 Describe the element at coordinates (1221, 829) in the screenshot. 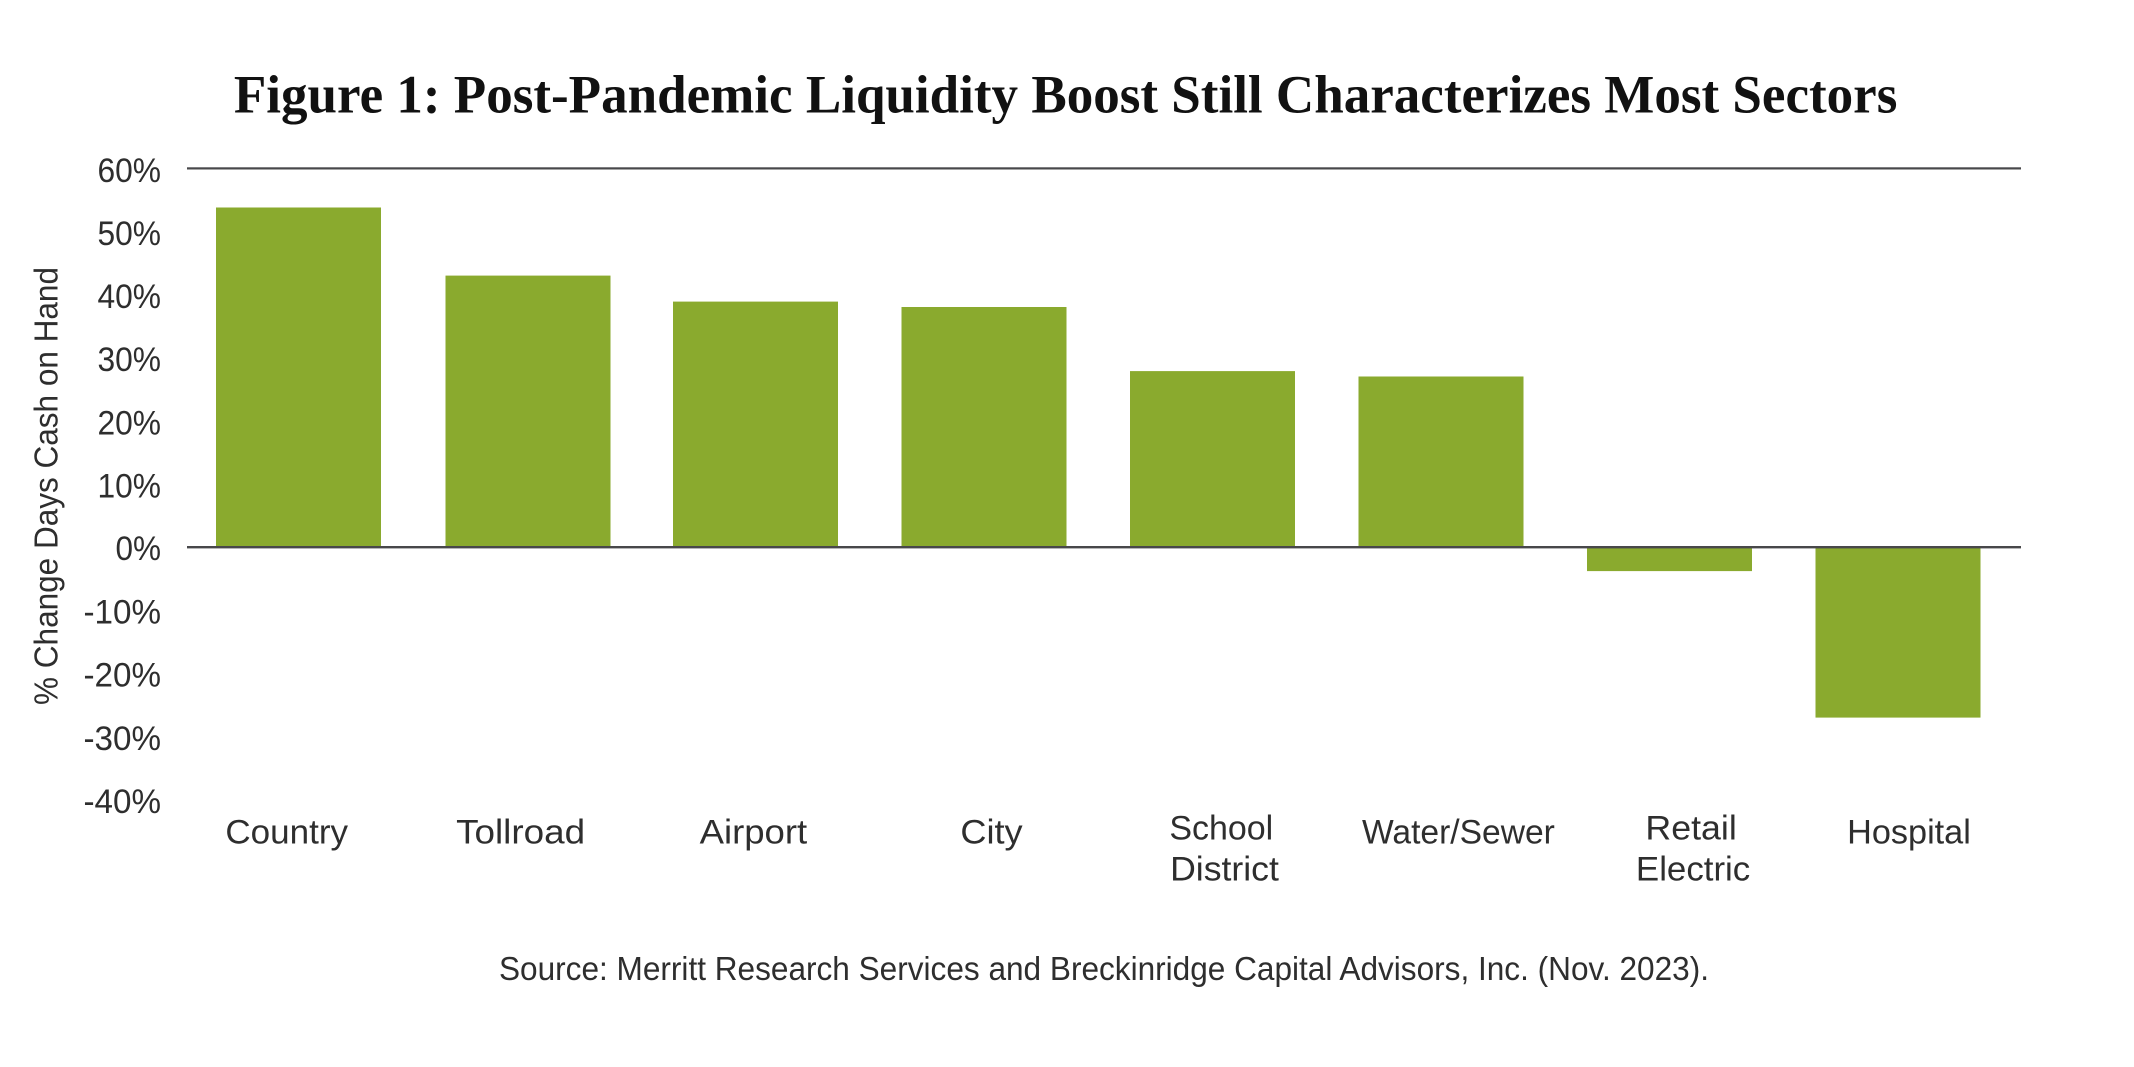

I see `svg-text: School` at that location.